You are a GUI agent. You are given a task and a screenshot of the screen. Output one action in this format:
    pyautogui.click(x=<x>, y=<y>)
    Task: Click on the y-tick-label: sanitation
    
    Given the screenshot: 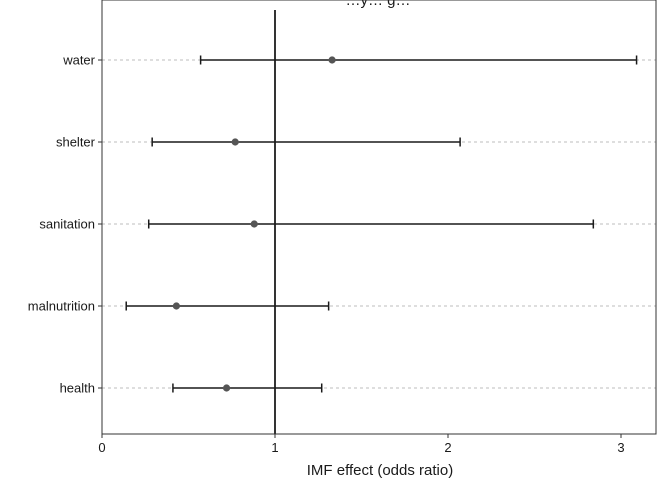 What is the action you would take?
    pyautogui.click(x=67, y=224)
    